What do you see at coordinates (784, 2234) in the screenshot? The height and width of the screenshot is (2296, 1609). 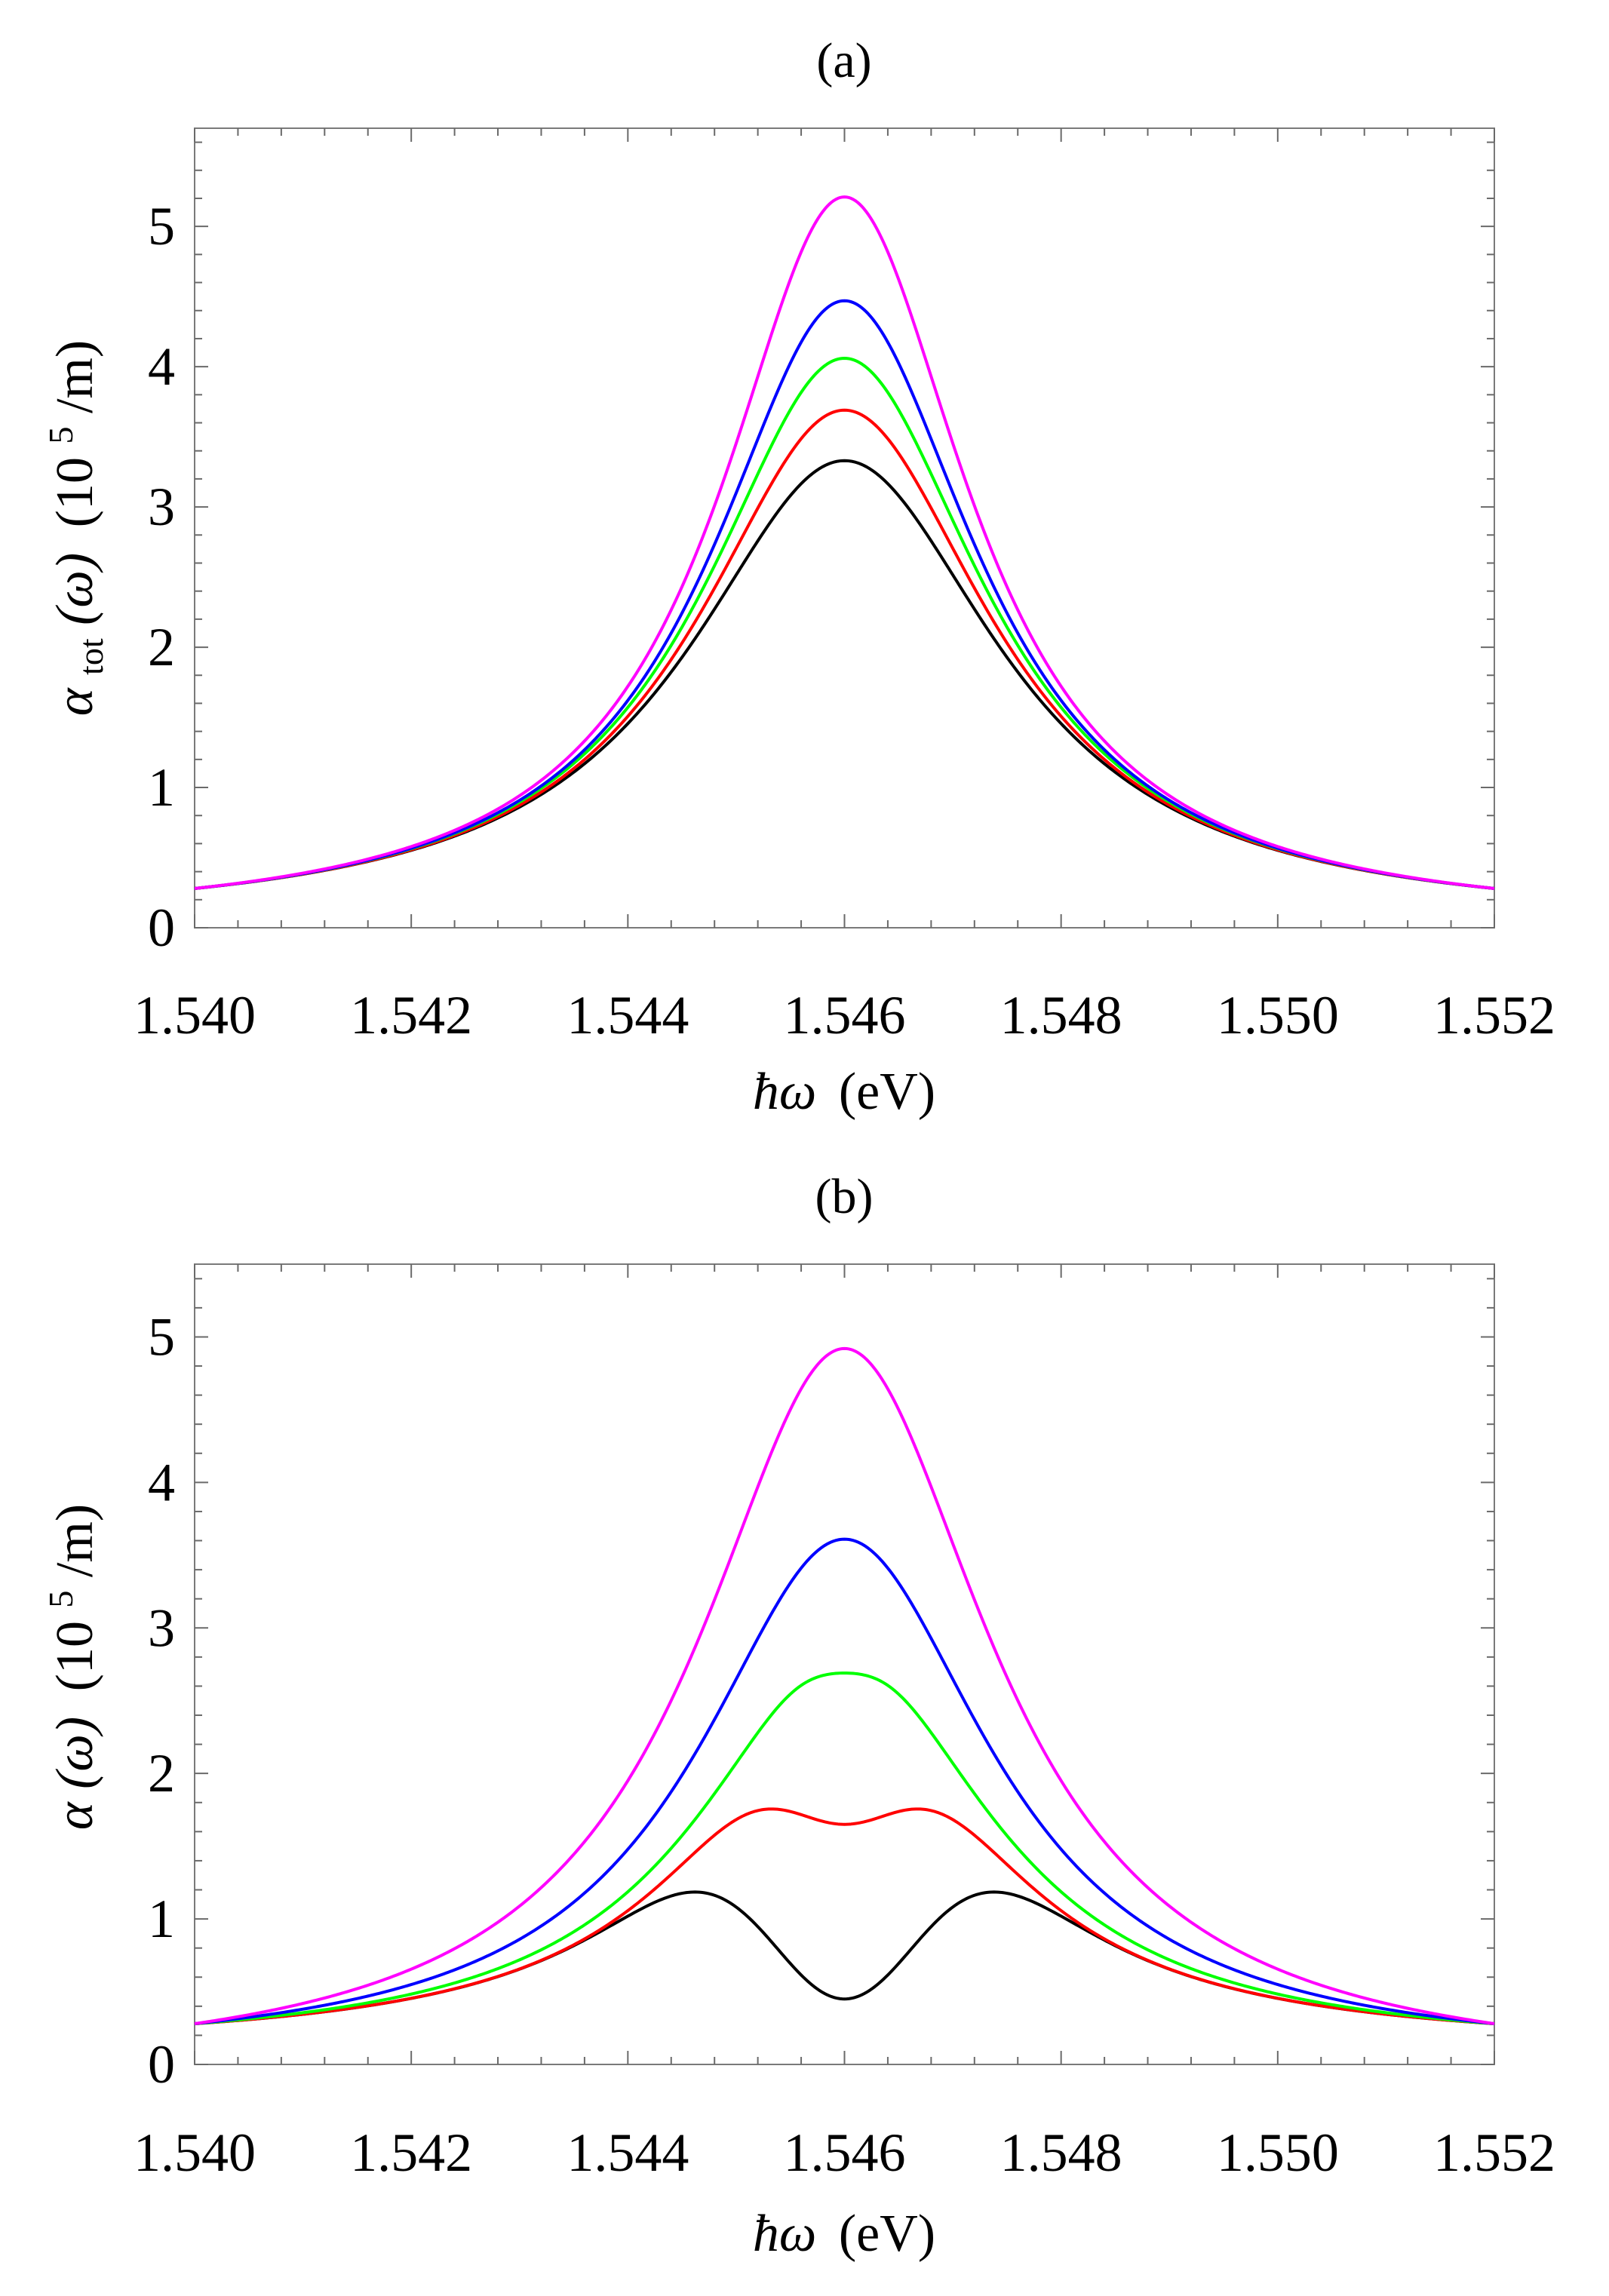 I see `panel-b-x-axis-symbol: ħω` at bounding box center [784, 2234].